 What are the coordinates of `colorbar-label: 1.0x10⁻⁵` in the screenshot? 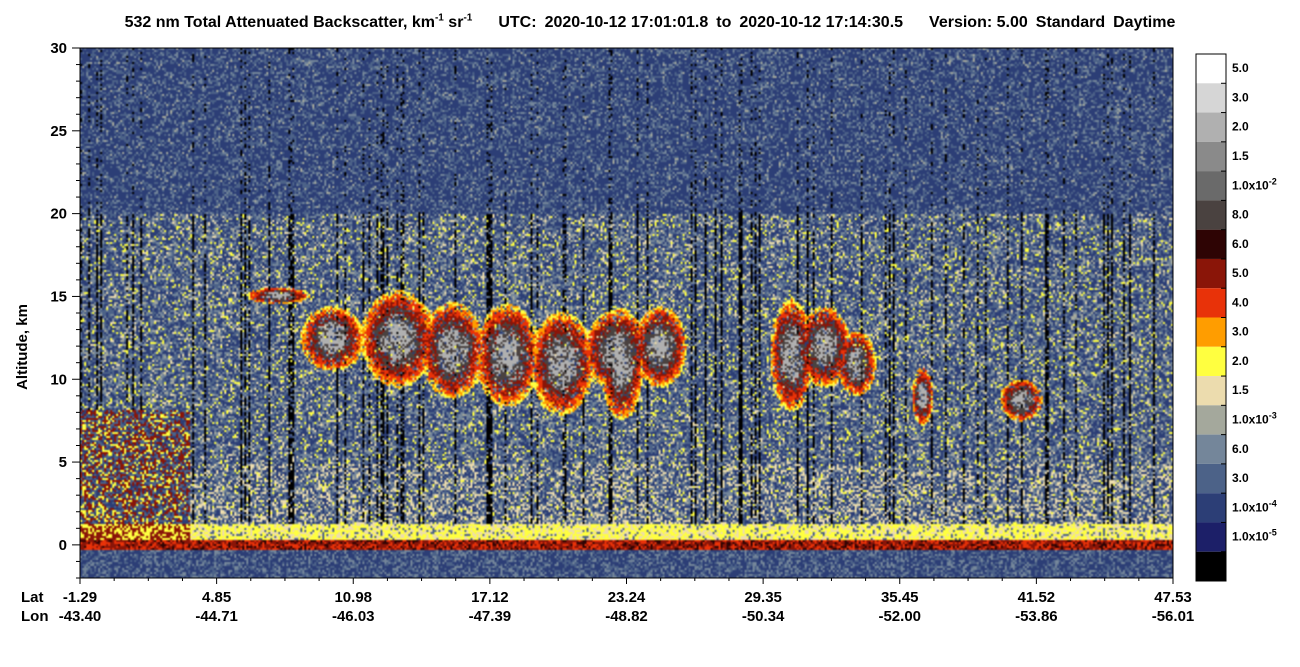 It's located at (1254, 536).